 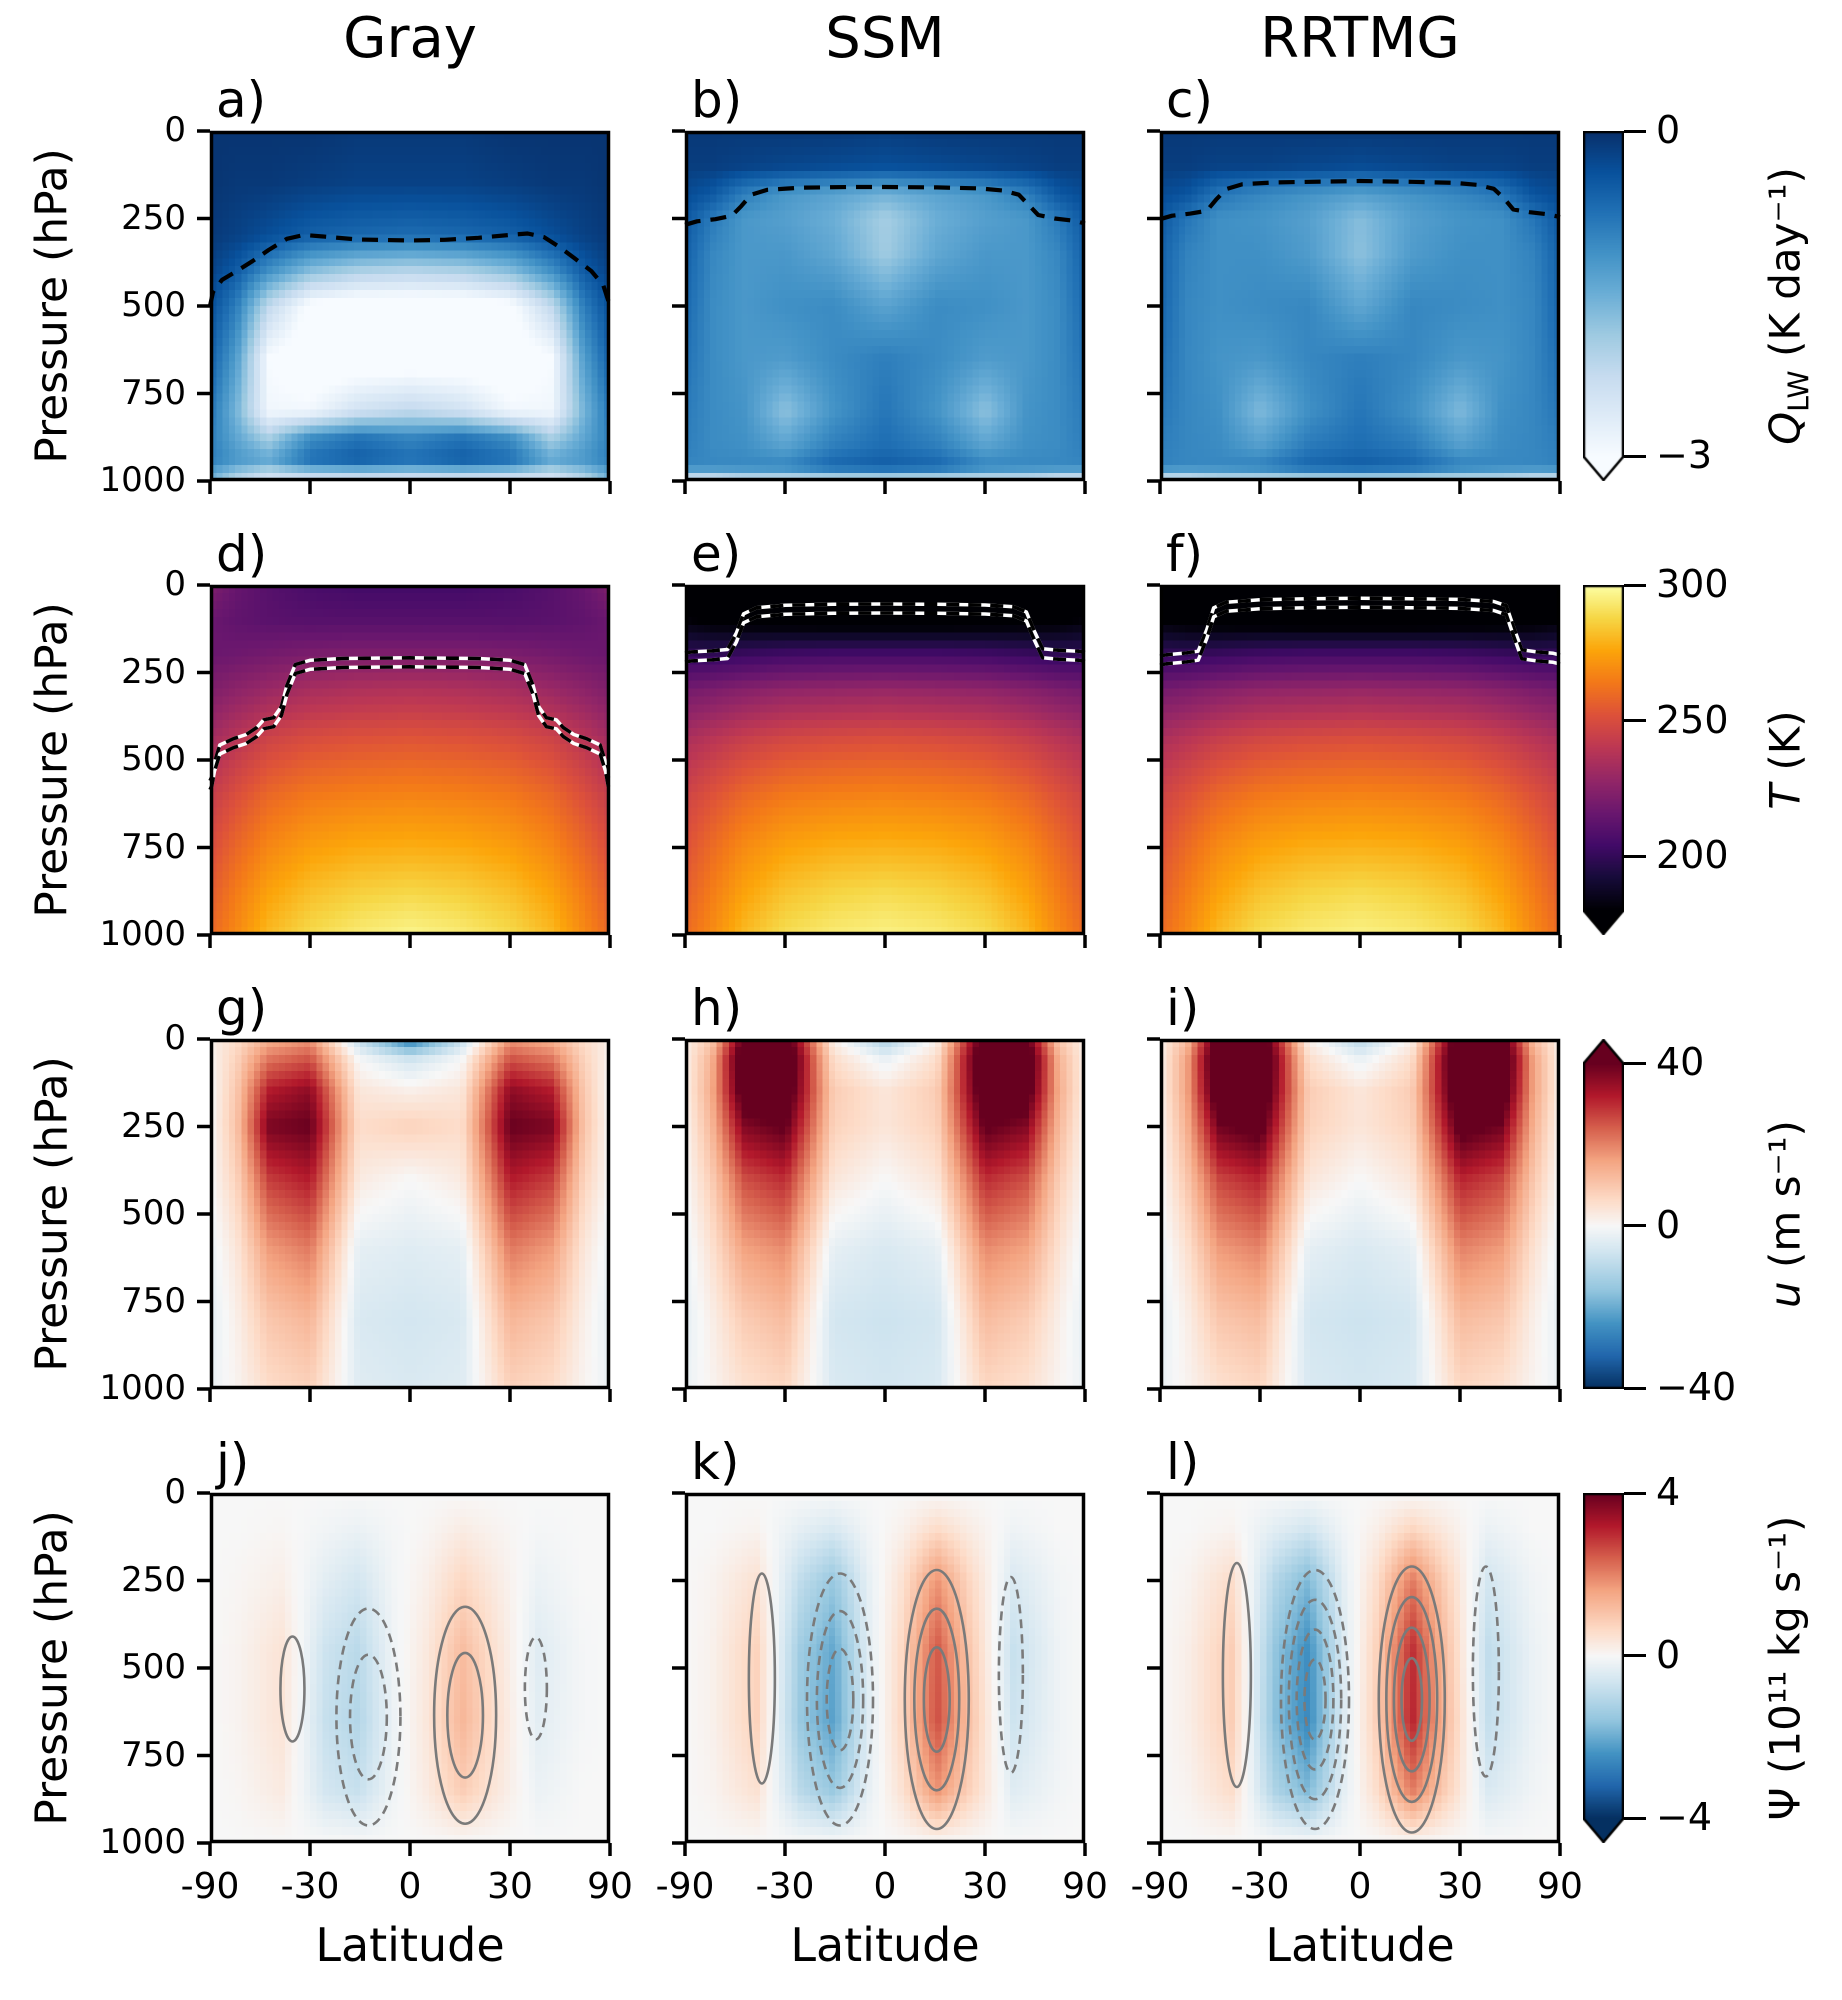 I want to click on panel-label-c: c), so click(x=1189, y=100).